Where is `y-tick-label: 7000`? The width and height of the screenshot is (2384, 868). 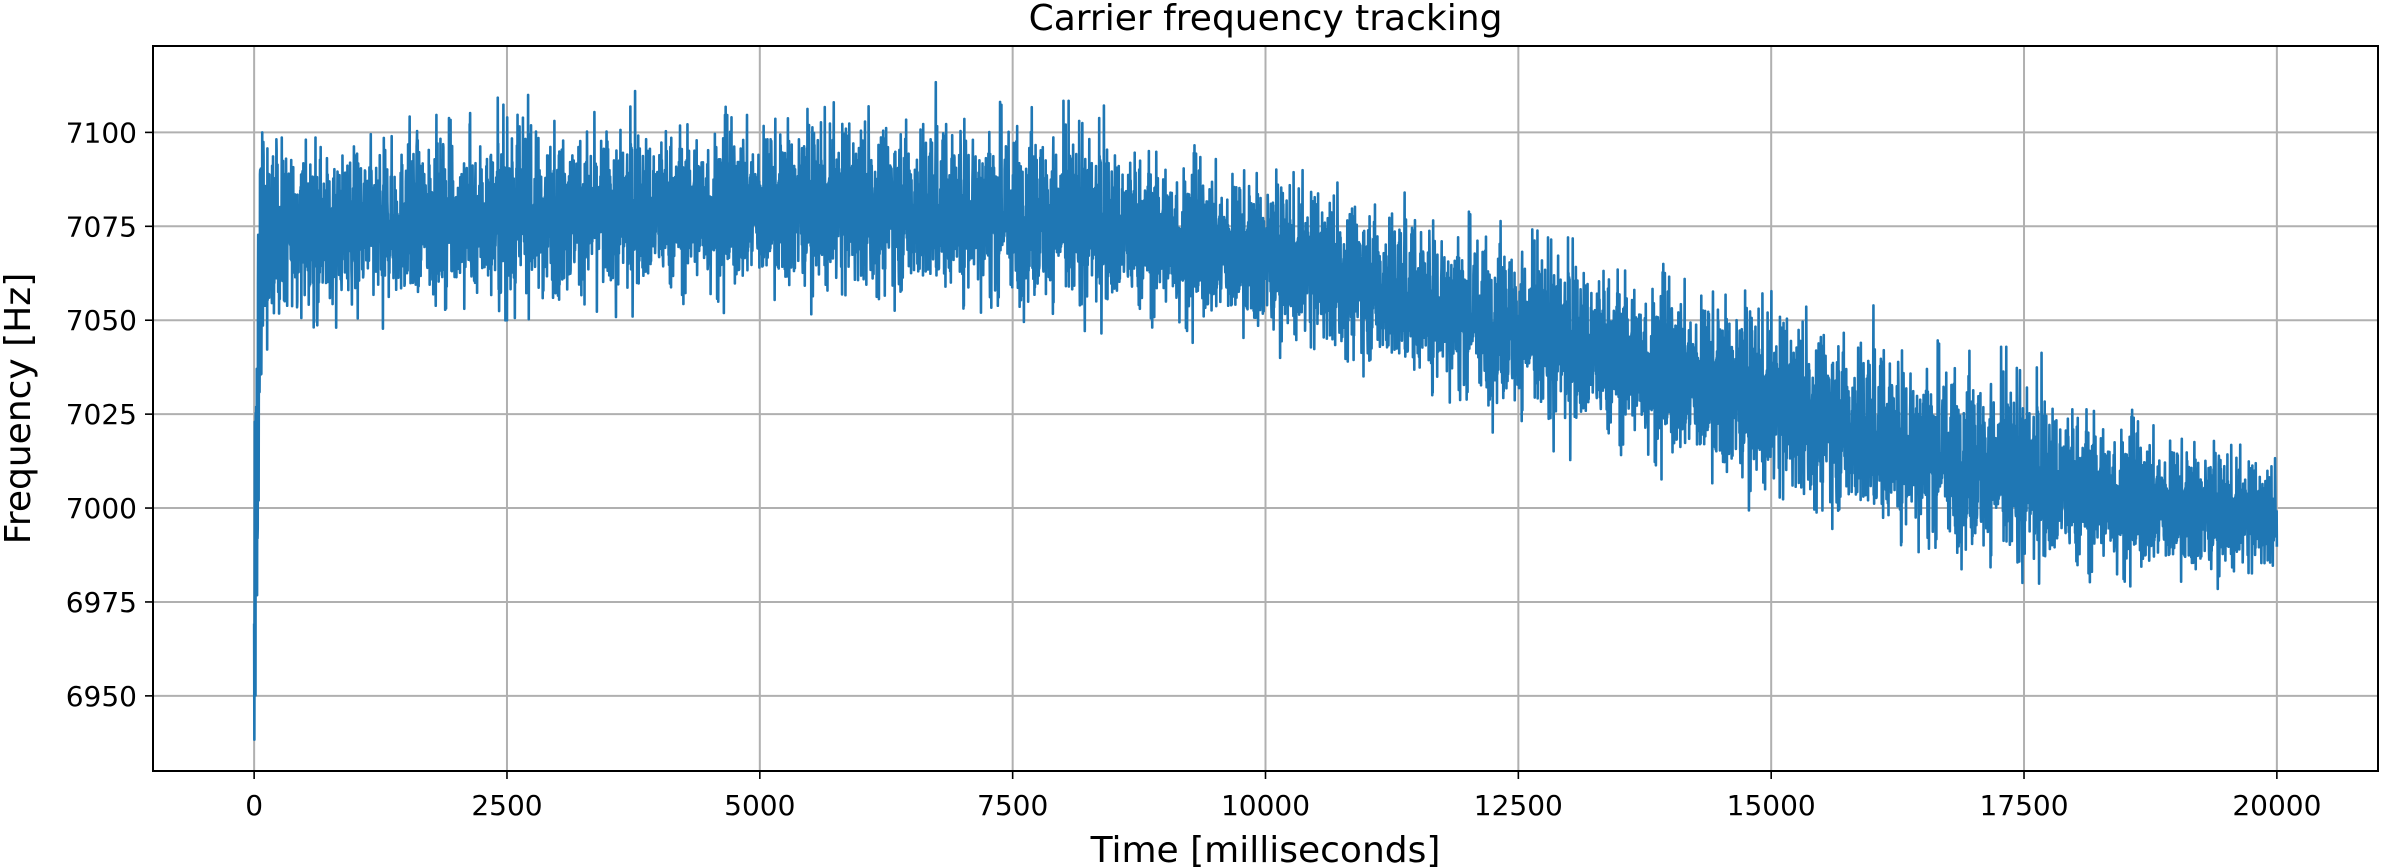
y-tick-label: 7000 is located at coordinates (101, 508).